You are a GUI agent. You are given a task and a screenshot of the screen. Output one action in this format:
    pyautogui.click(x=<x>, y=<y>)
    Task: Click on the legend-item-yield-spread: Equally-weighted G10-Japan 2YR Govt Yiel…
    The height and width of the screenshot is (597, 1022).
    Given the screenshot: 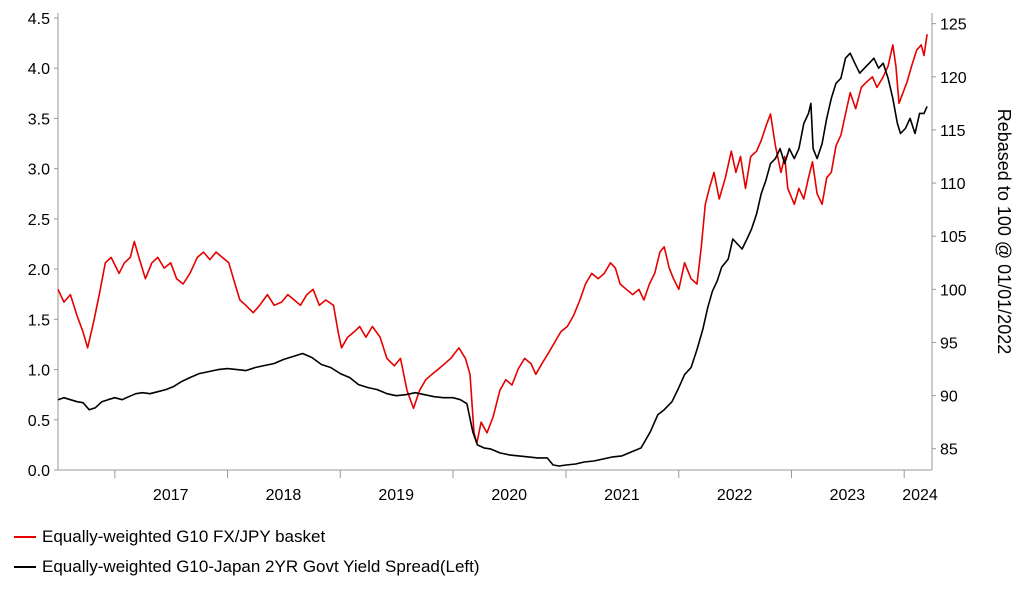 What is the action you would take?
    pyautogui.click(x=247, y=567)
    